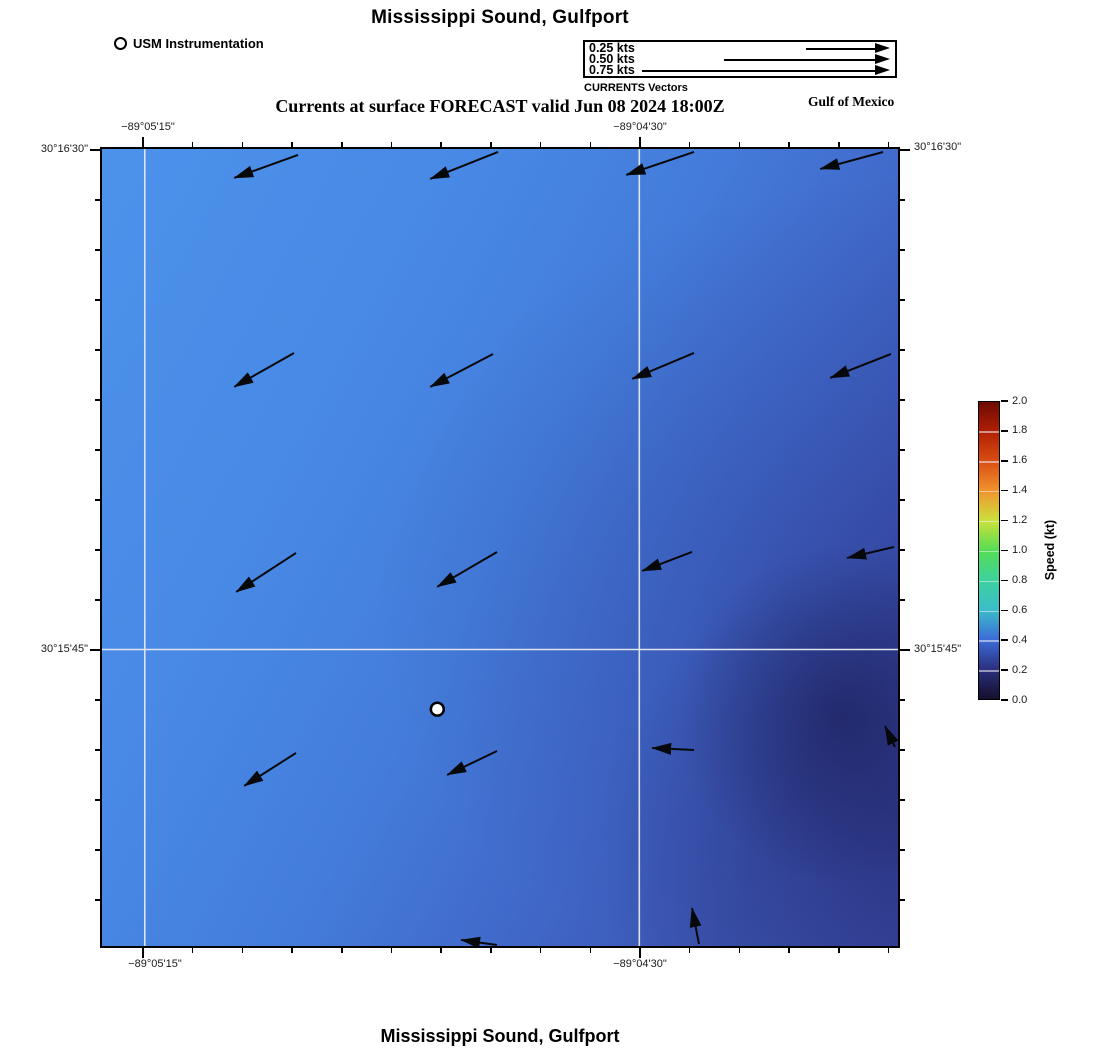 Image resolution: width=1100 pixels, height=1050 pixels. I want to click on colorbar, so click(989, 550).